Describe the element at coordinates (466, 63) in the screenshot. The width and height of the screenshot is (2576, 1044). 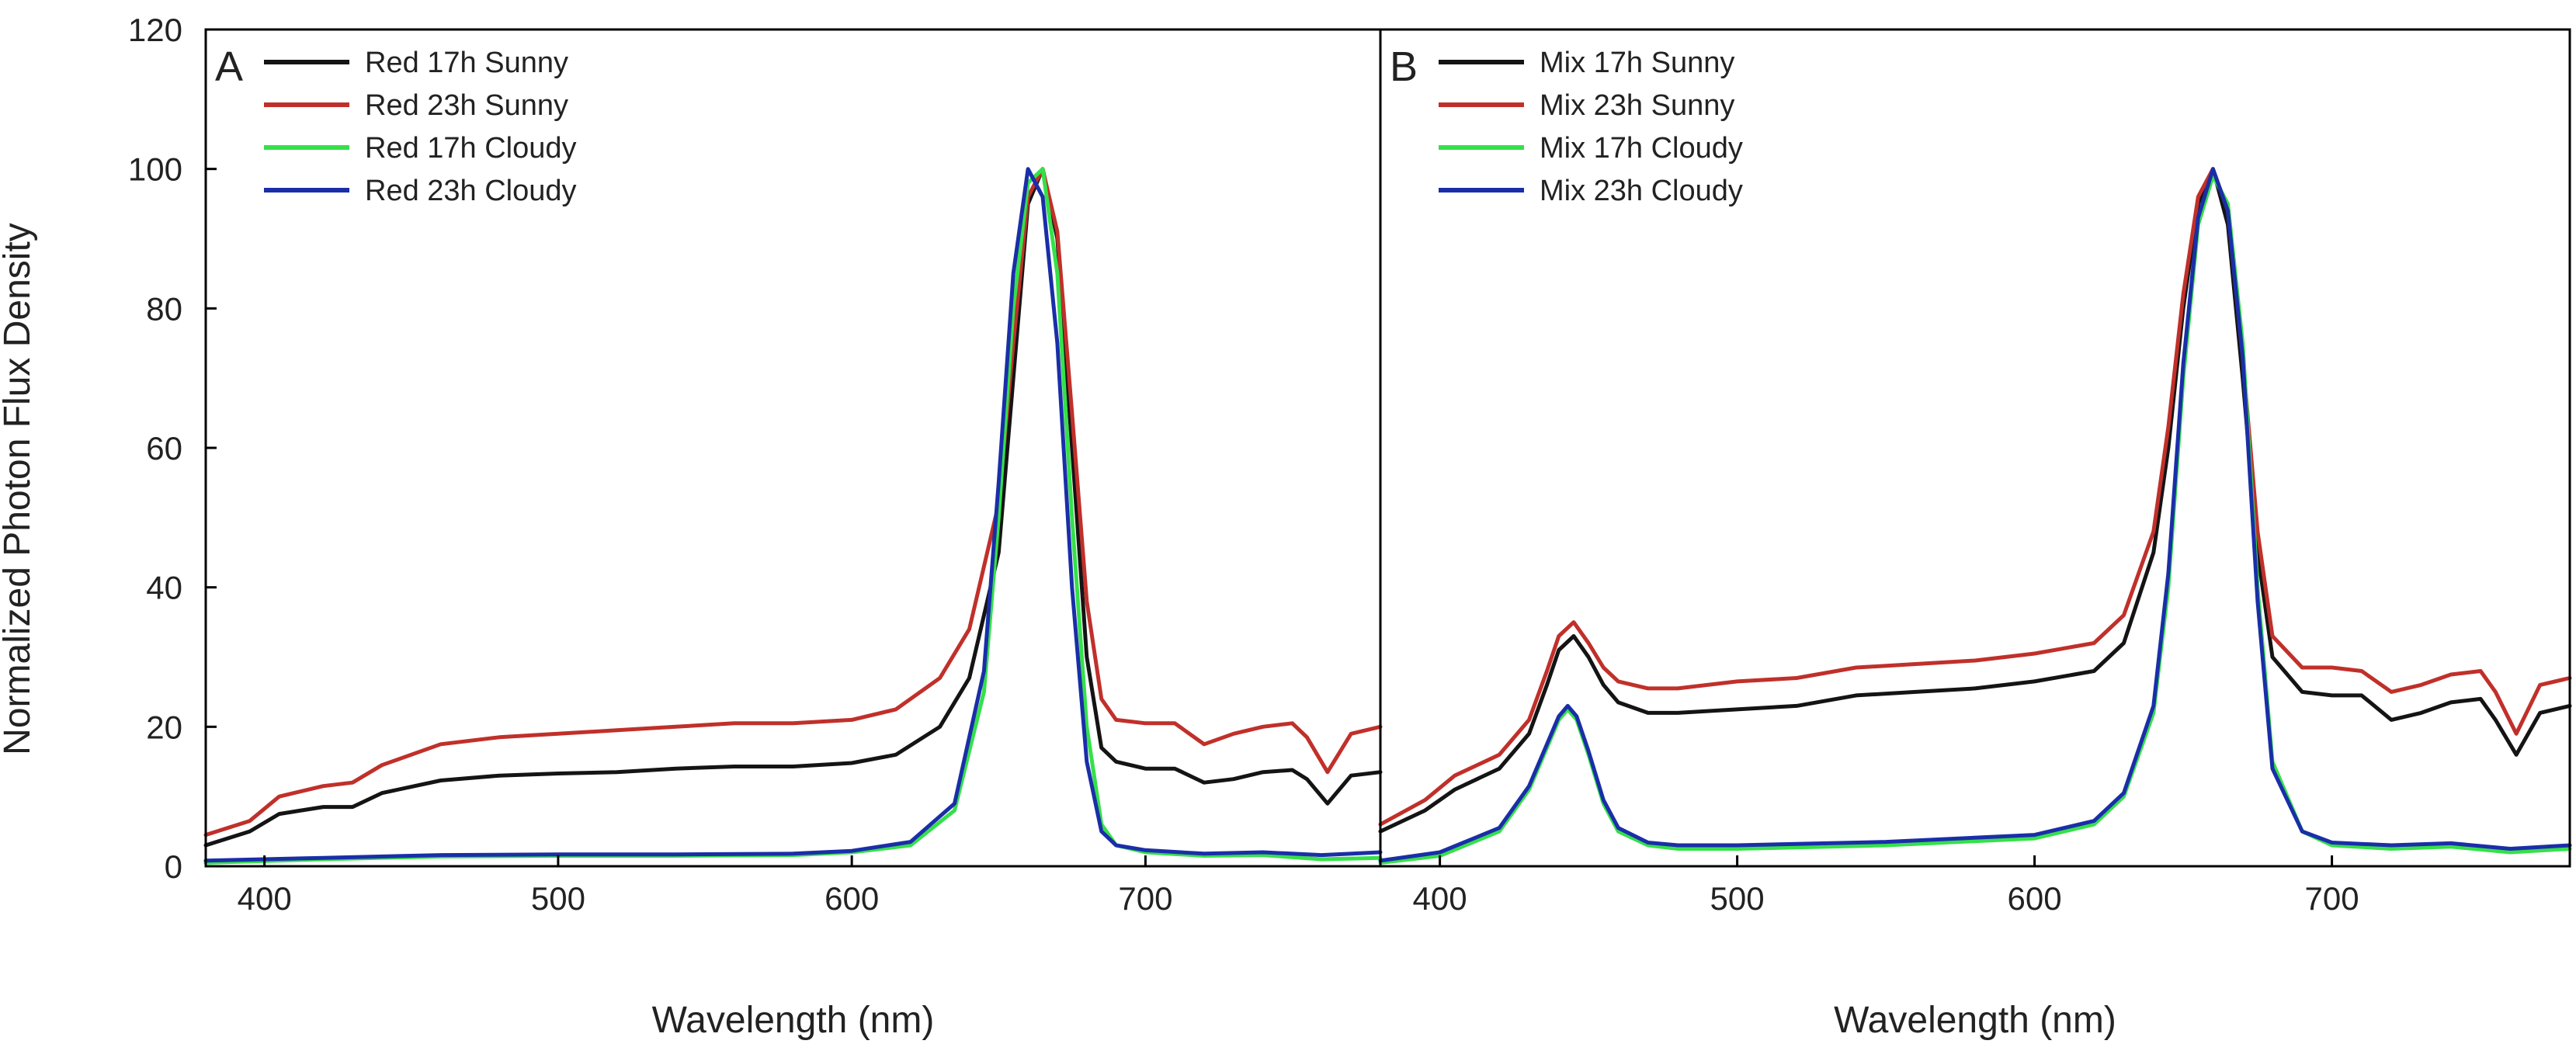
I see `legend-label: Red 17h Sunny` at that location.